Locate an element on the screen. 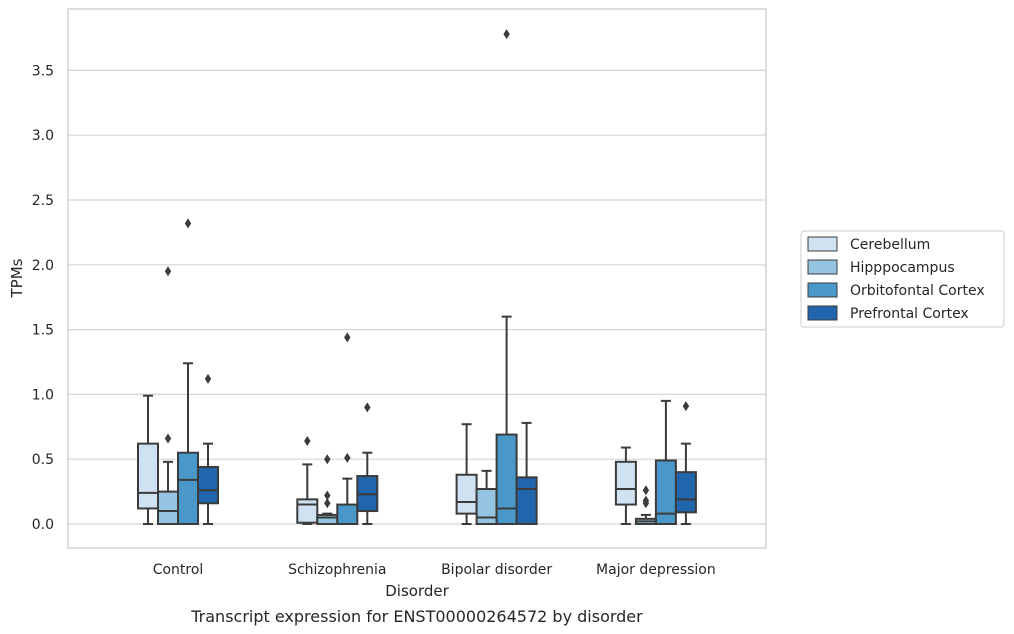  x-tick-label: Major depression is located at coordinates (656, 570).